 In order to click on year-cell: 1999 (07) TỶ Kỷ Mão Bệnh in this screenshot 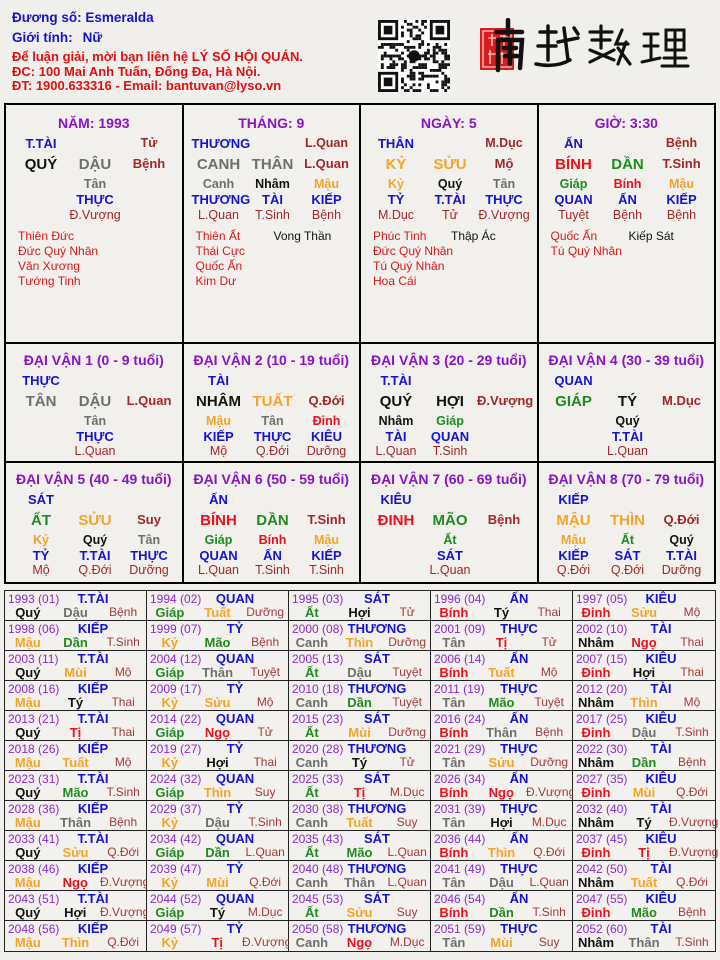, I will do `click(218, 636)`.